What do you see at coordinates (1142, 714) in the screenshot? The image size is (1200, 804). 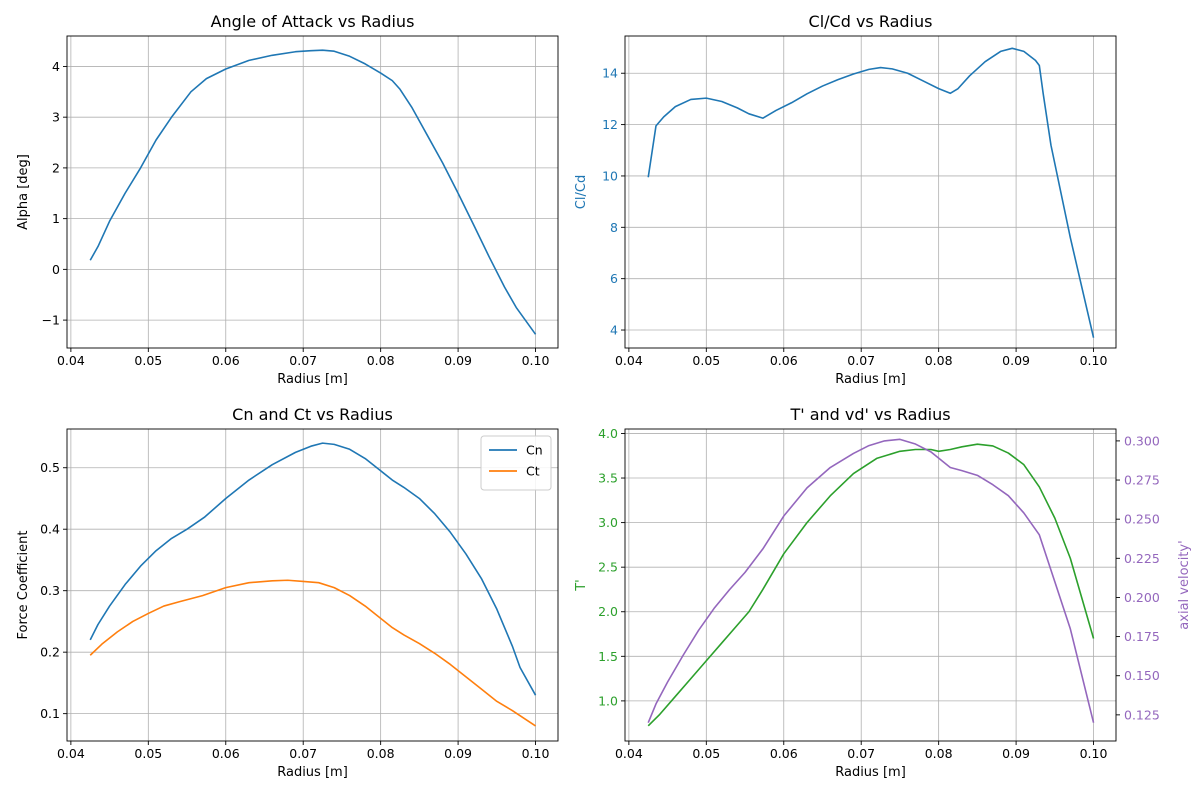 I see `y2-tick-label: 0.125` at bounding box center [1142, 714].